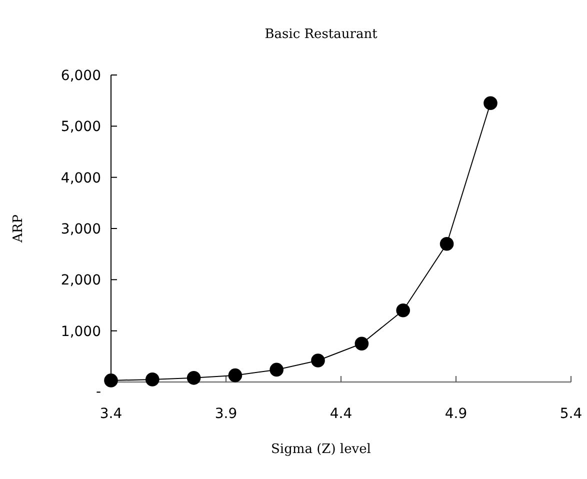 The width and height of the screenshot is (587, 479). I want to click on x-tick-label: 4.9, so click(456, 414).